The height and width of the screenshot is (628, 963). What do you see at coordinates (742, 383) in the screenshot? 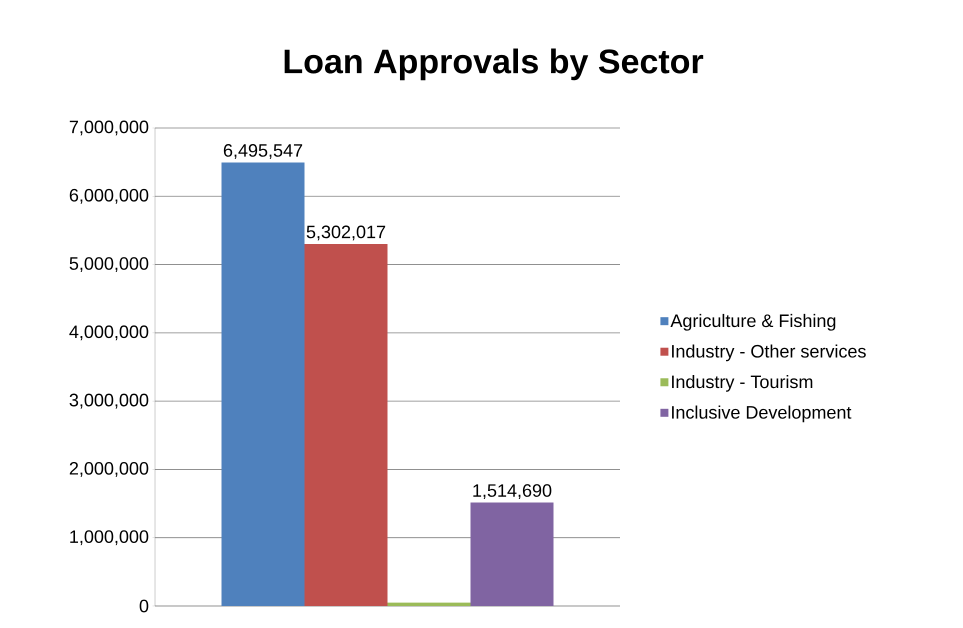
I see `legend-label: Industry - Tourism` at bounding box center [742, 383].